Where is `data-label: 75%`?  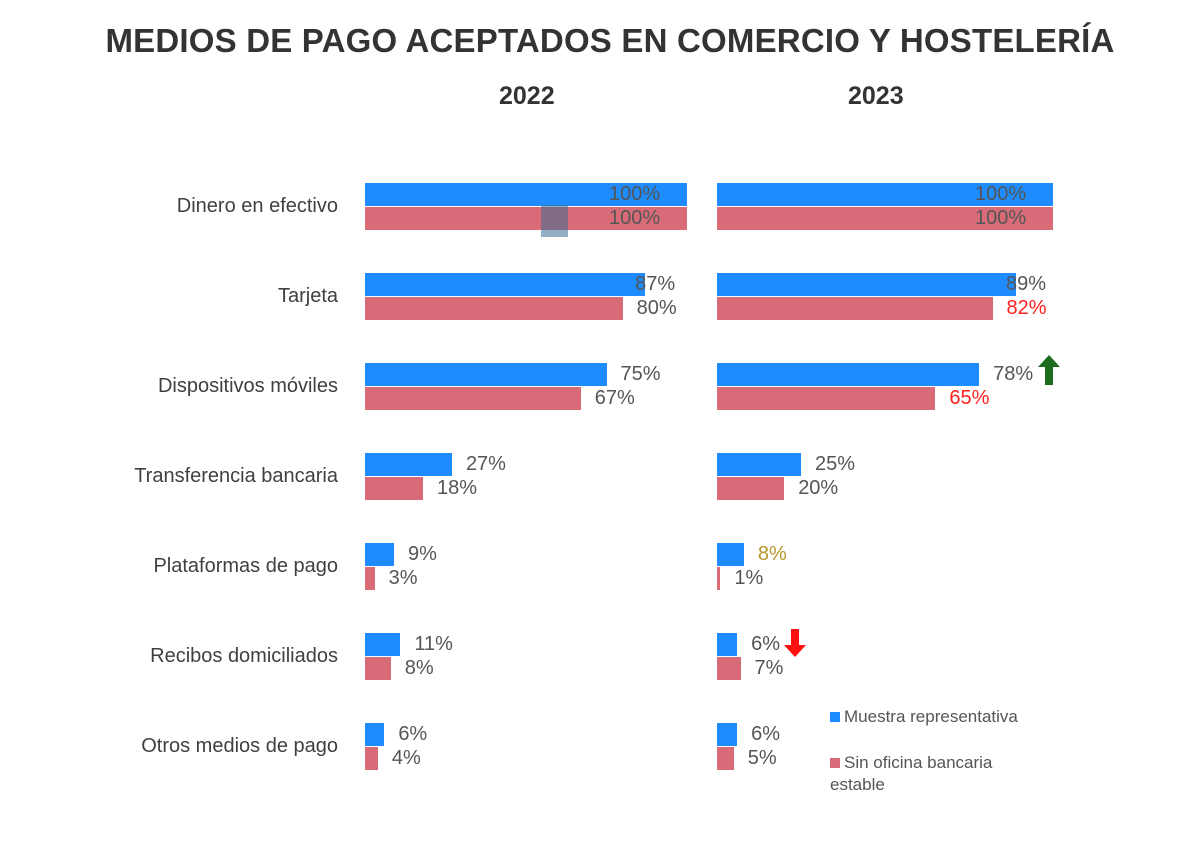
data-label: 75% is located at coordinates (640, 374).